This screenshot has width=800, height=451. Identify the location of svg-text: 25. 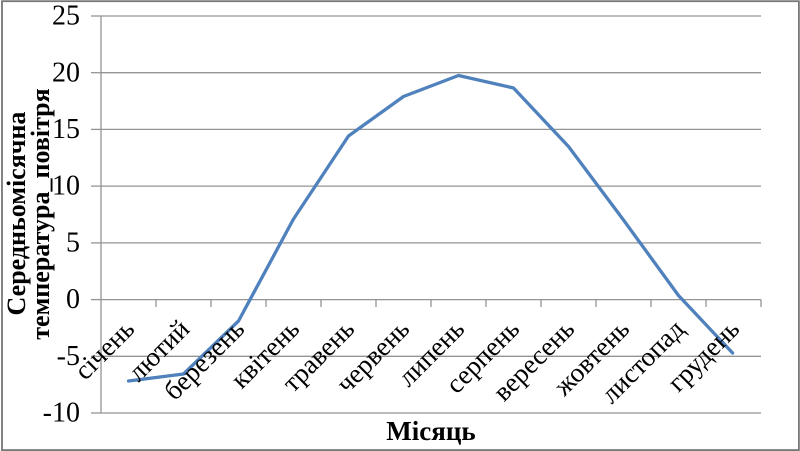
(66, 16).